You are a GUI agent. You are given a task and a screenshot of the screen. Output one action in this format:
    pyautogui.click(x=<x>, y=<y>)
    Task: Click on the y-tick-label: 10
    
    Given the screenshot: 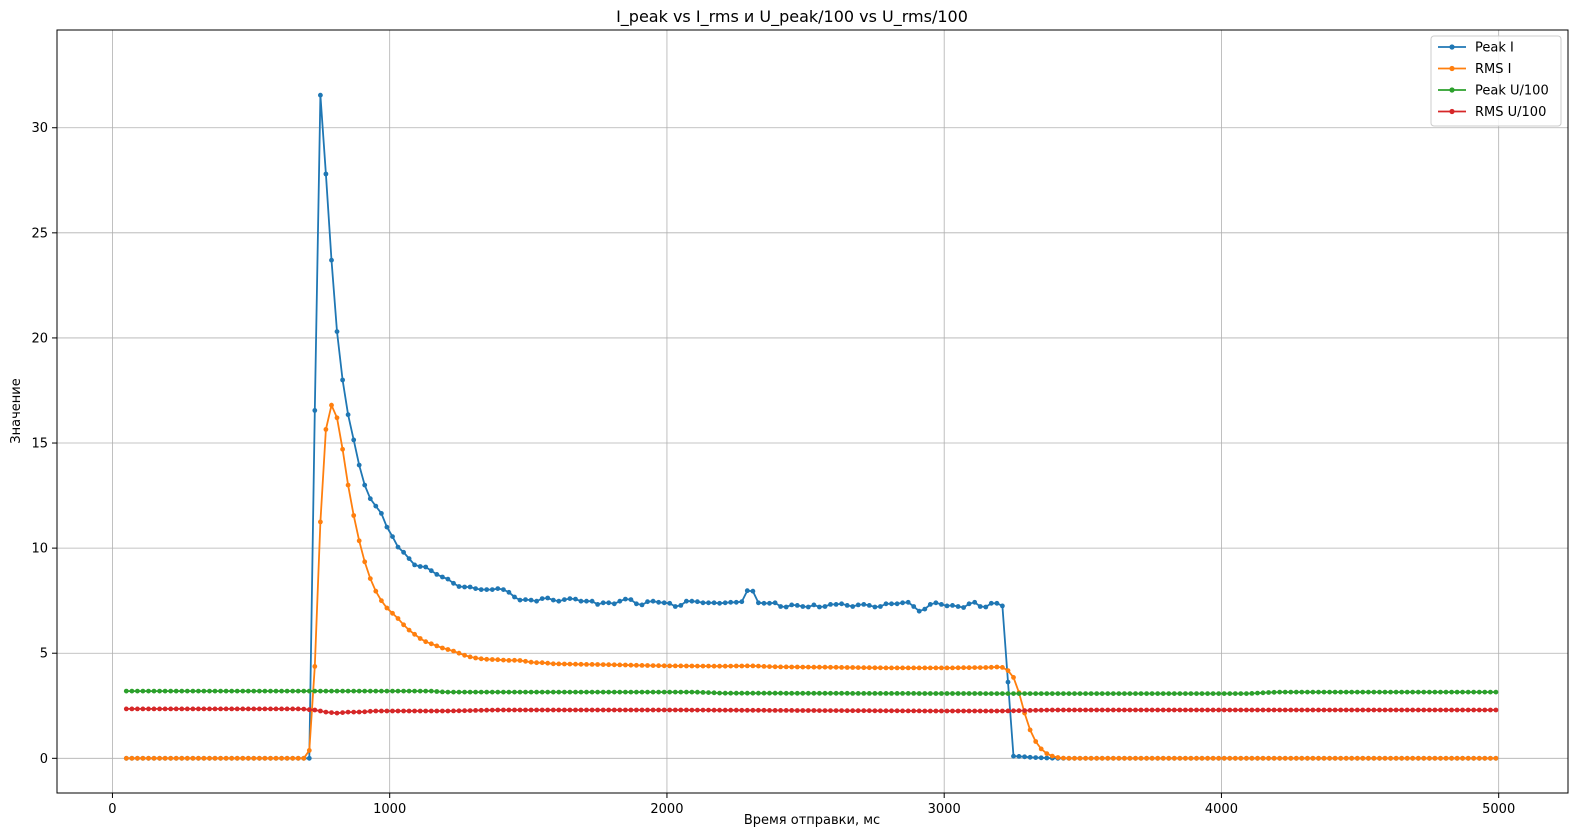 What is the action you would take?
    pyautogui.click(x=39, y=549)
    